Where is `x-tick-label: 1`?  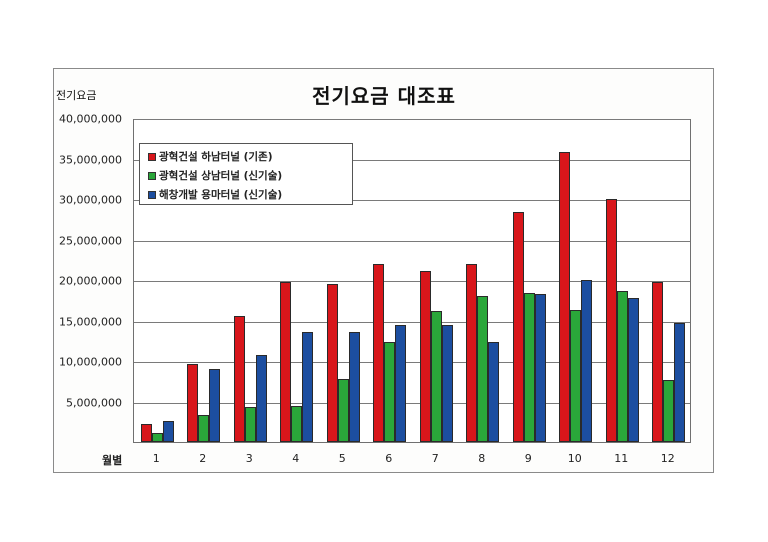
x-tick-label: 1 is located at coordinates (156, 458).